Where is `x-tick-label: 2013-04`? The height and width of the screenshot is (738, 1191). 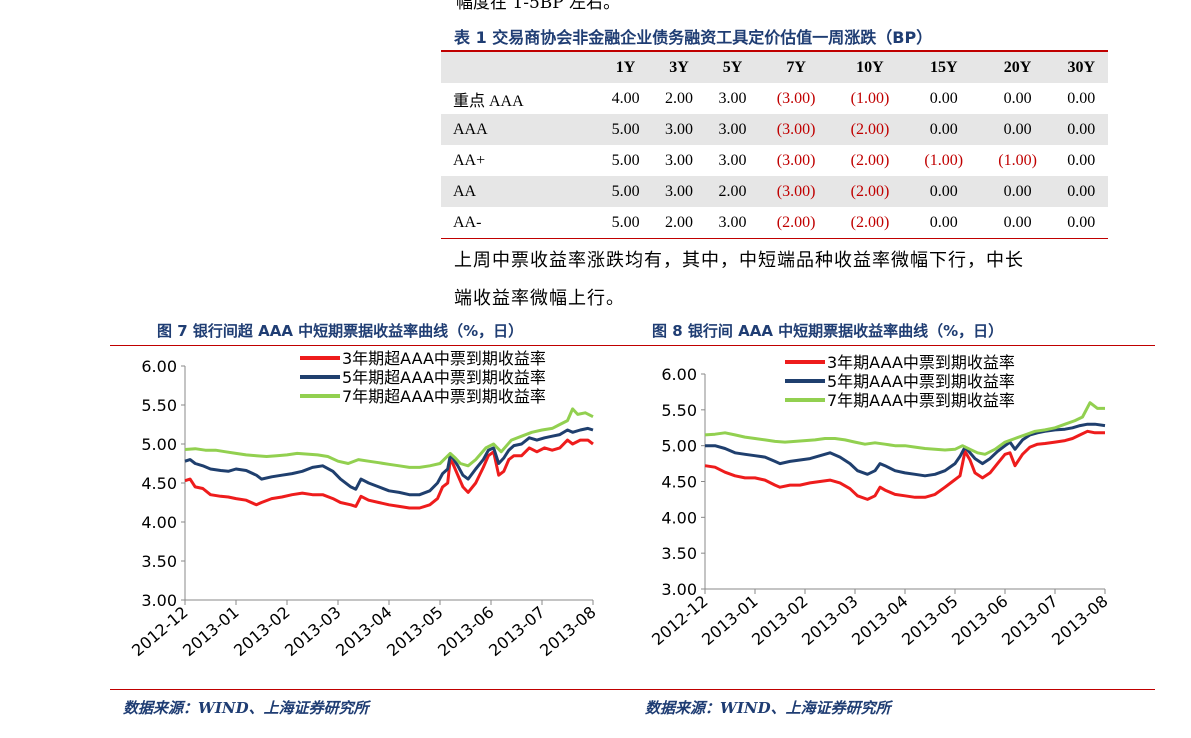 x-tick-label: 2013-04 is located at coordinates (363, 632).